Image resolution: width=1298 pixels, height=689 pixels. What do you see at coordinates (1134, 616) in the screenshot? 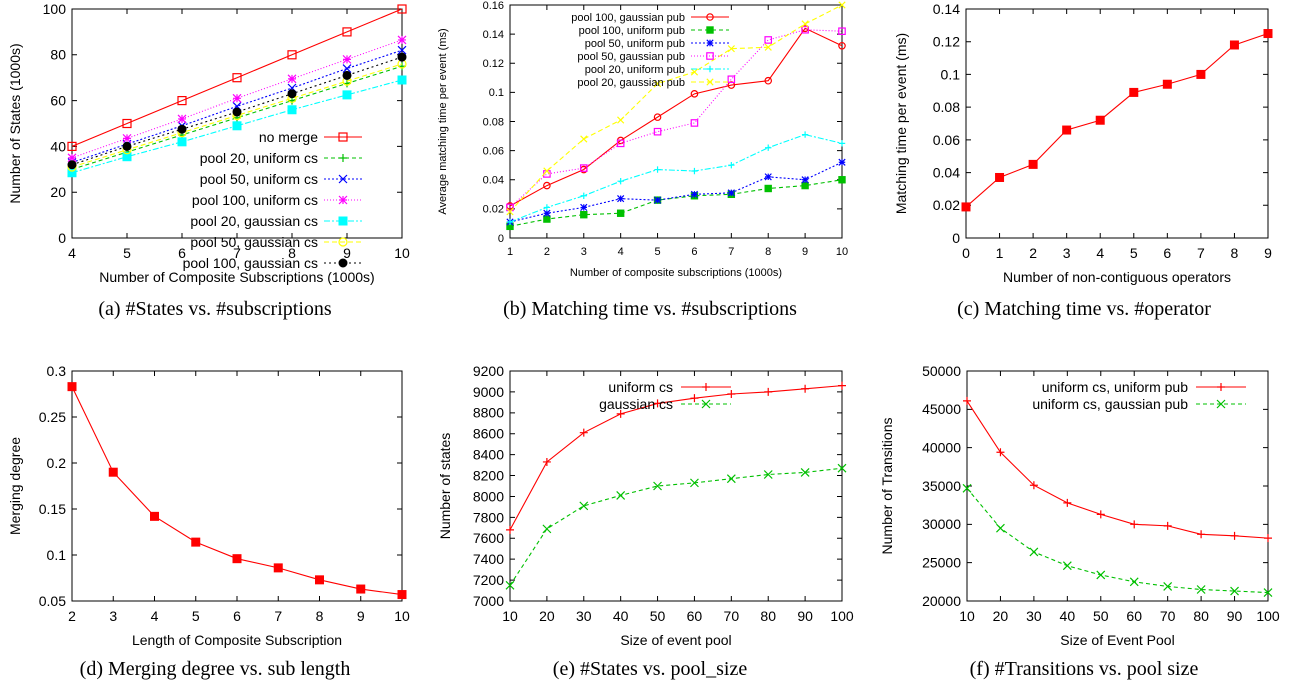
I see `x-tick-label: 60` at bounding box center [1134, 616].